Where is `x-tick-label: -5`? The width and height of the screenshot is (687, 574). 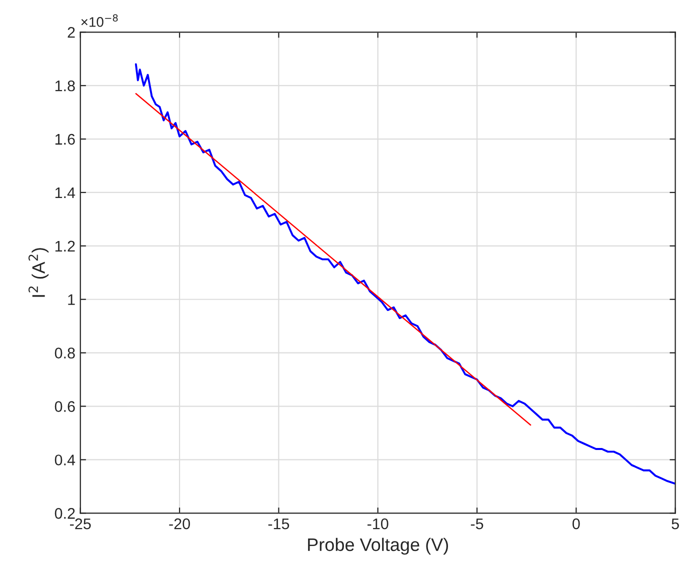
x-tick-label: -5 is located at coordinates (477, 524).